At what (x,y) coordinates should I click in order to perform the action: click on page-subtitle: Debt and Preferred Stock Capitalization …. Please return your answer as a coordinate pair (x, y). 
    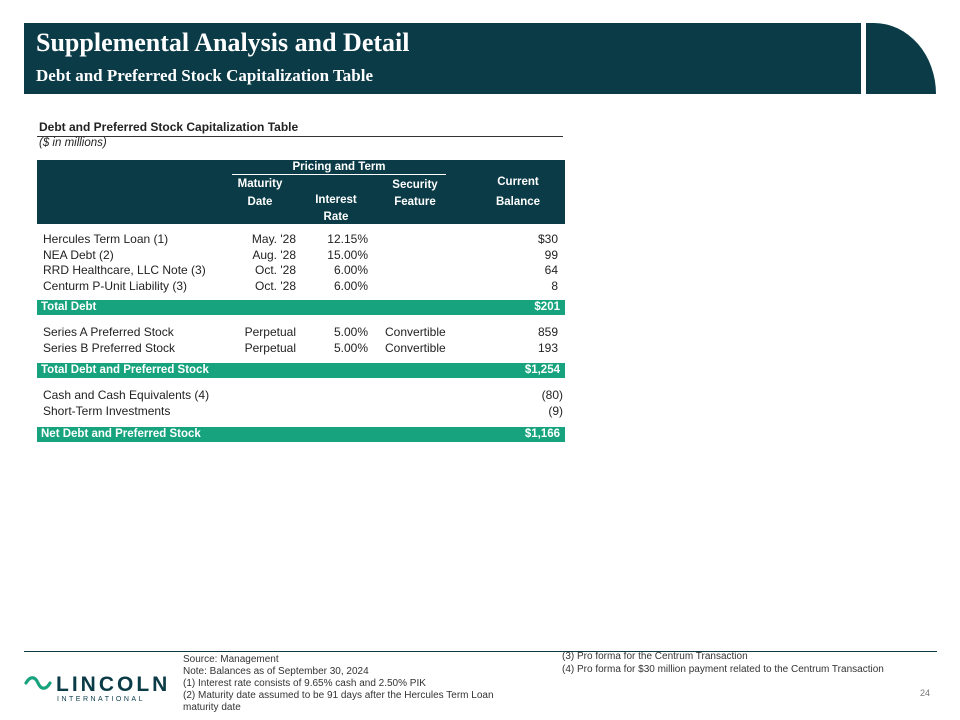
    Looking at the image, I should click on (205, 75).